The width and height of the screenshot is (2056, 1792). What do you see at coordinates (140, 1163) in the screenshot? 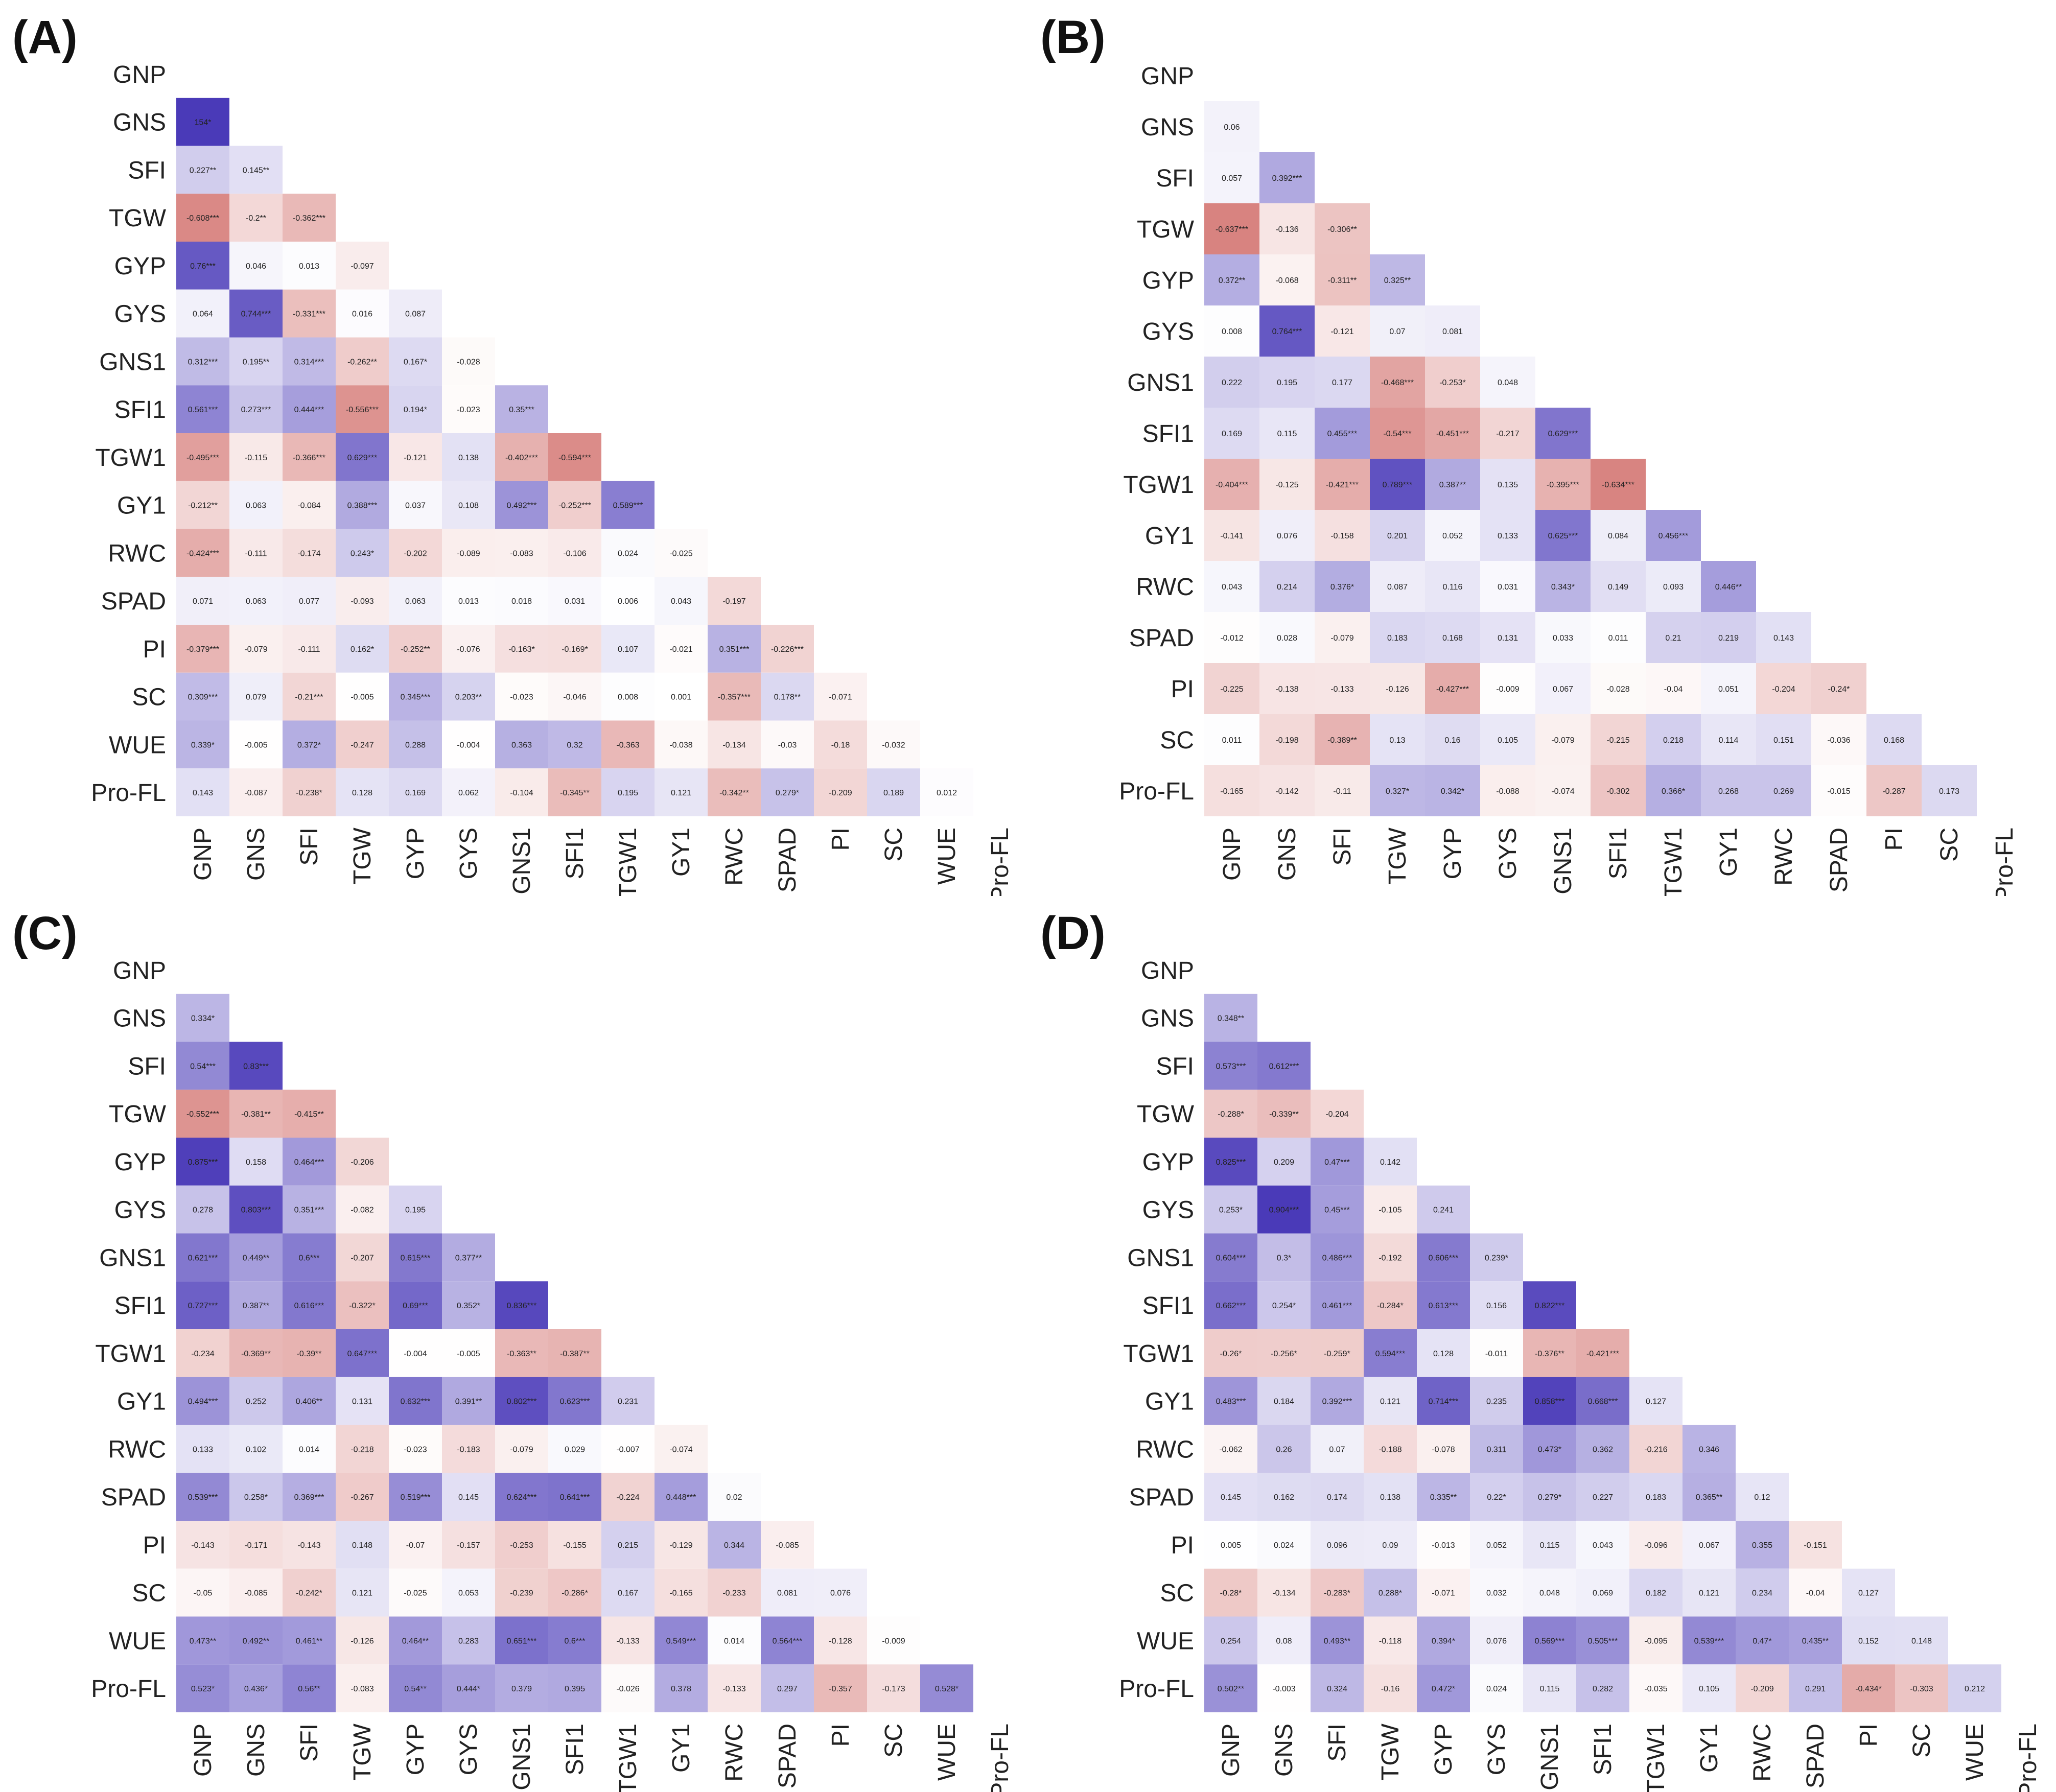
I see `row-label: GYP` at bounding box center [140, 1163].